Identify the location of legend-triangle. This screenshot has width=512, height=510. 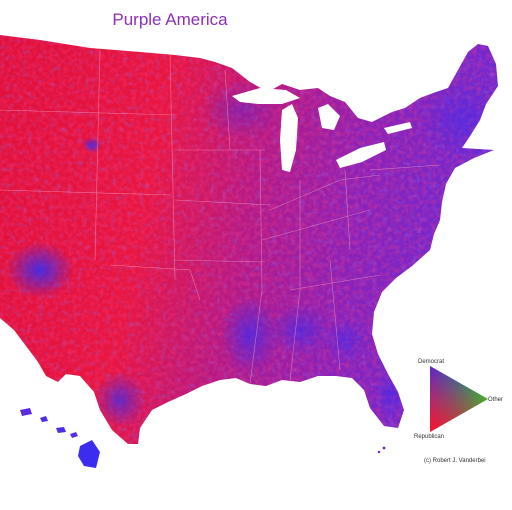
(459, 399).